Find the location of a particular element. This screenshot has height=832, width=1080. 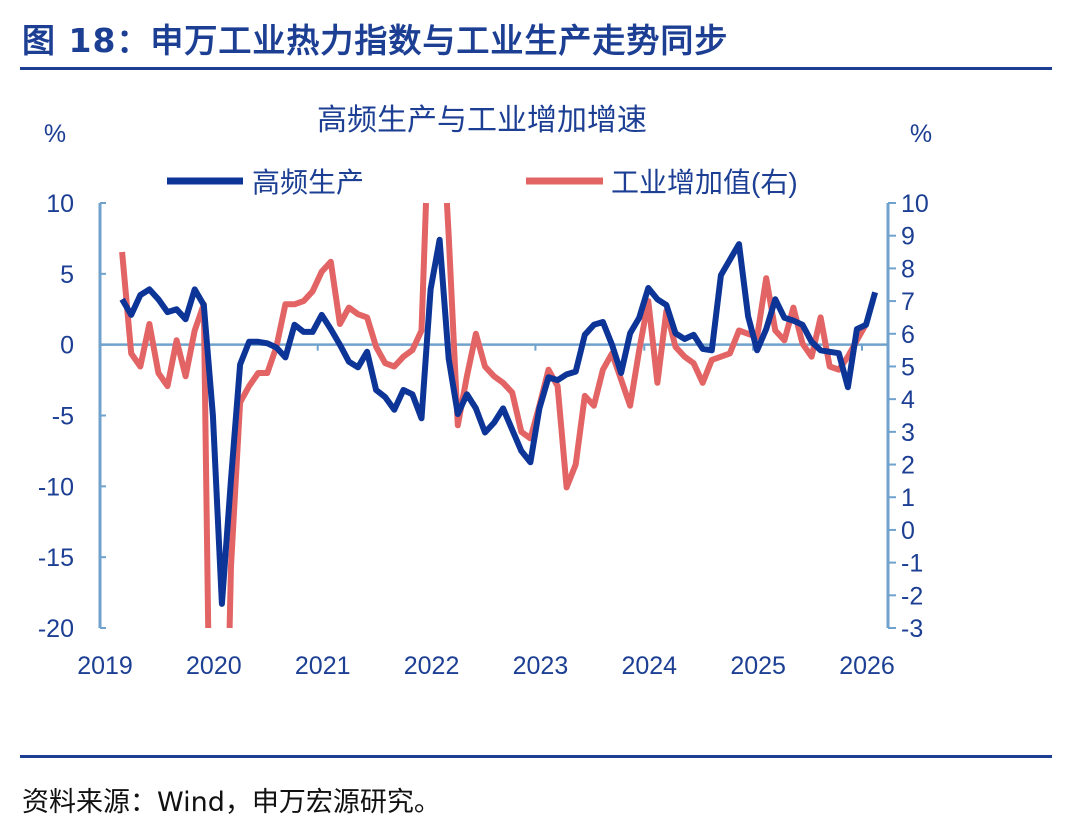

right-tick-label: -2 is located at coordinates (912, 596).